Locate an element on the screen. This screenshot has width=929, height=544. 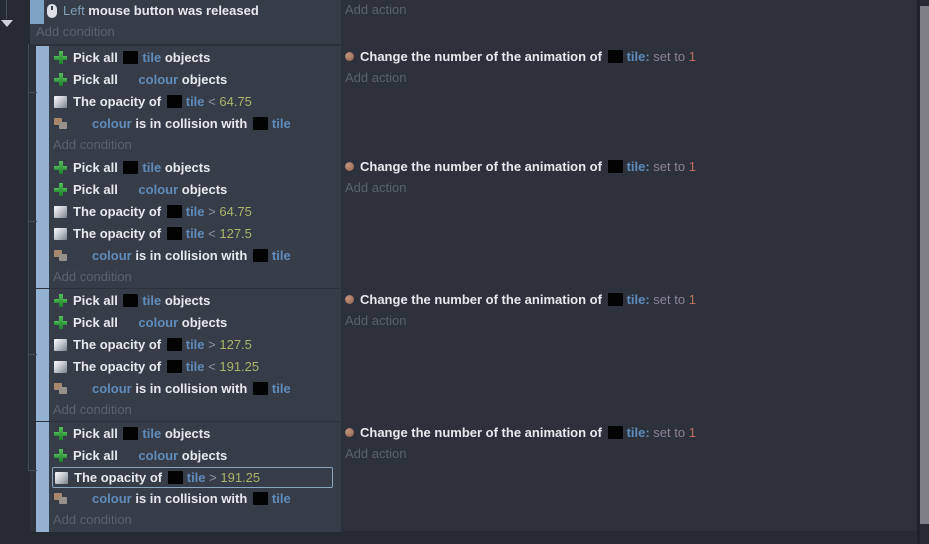
subevent-connector-tick is located at coordinates (32, 470).